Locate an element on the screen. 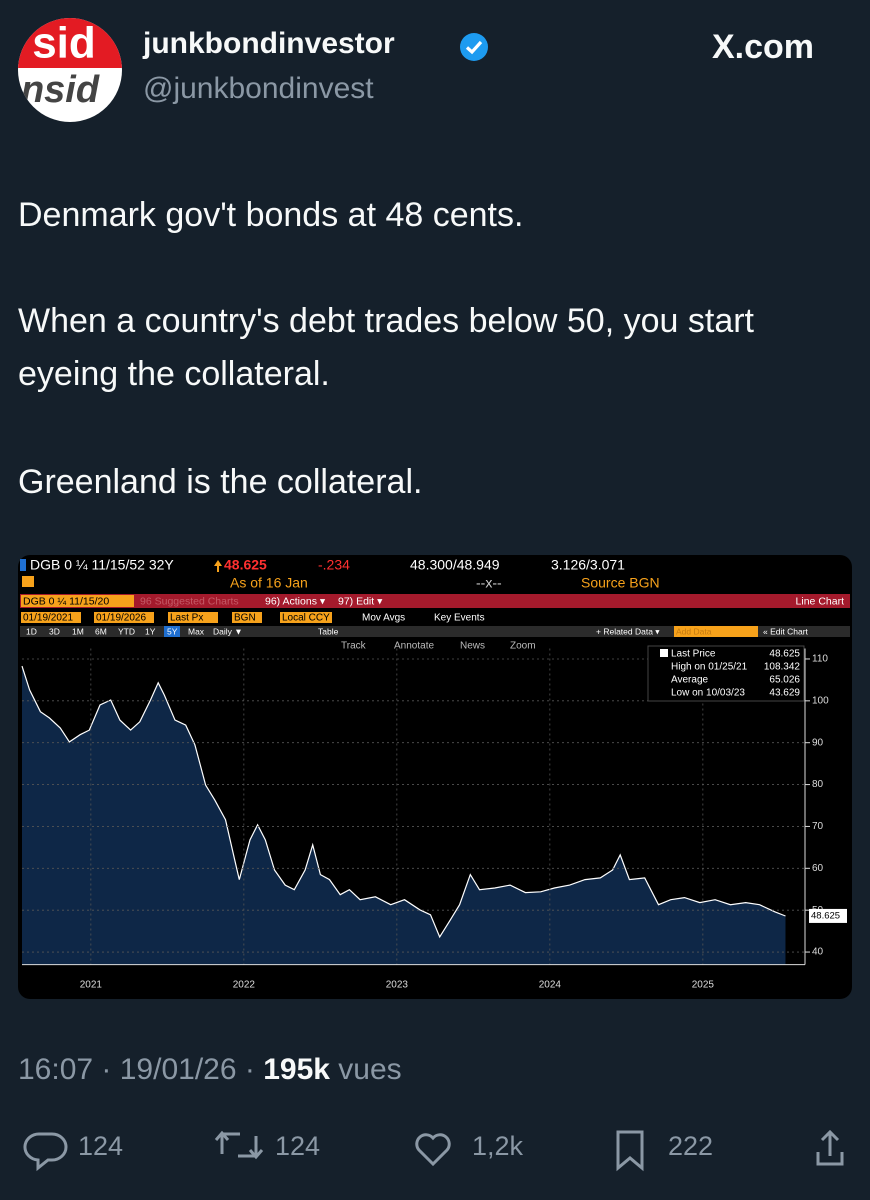 The image size is (870, 1200). legend-label: Low on 10/03/23 is located at coordinates (708, 693).